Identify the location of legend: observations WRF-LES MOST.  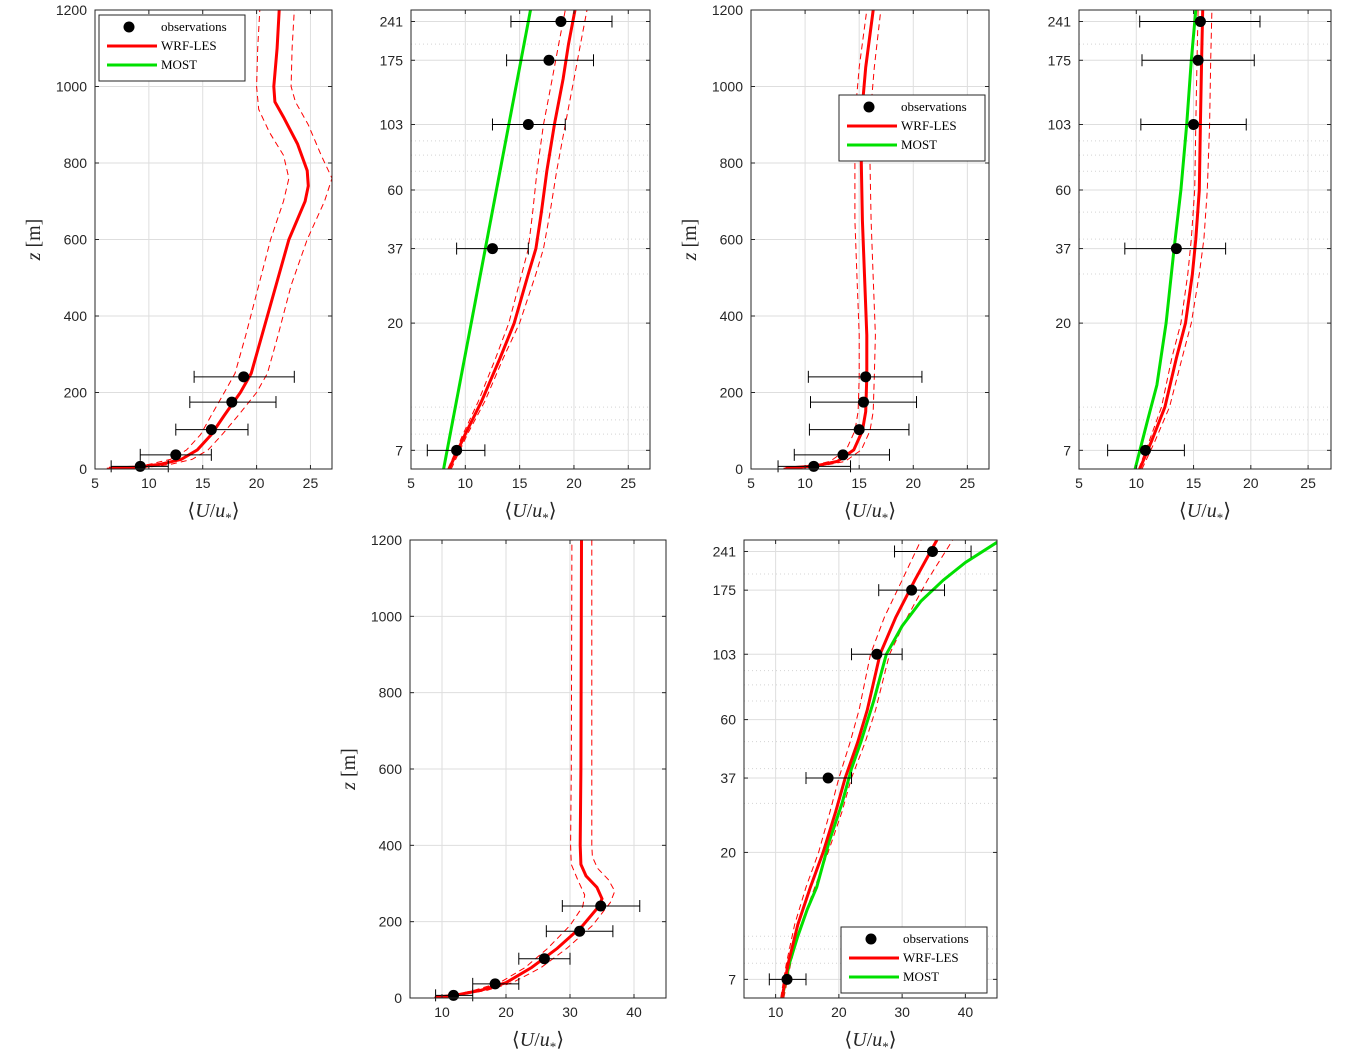
(912, 128).